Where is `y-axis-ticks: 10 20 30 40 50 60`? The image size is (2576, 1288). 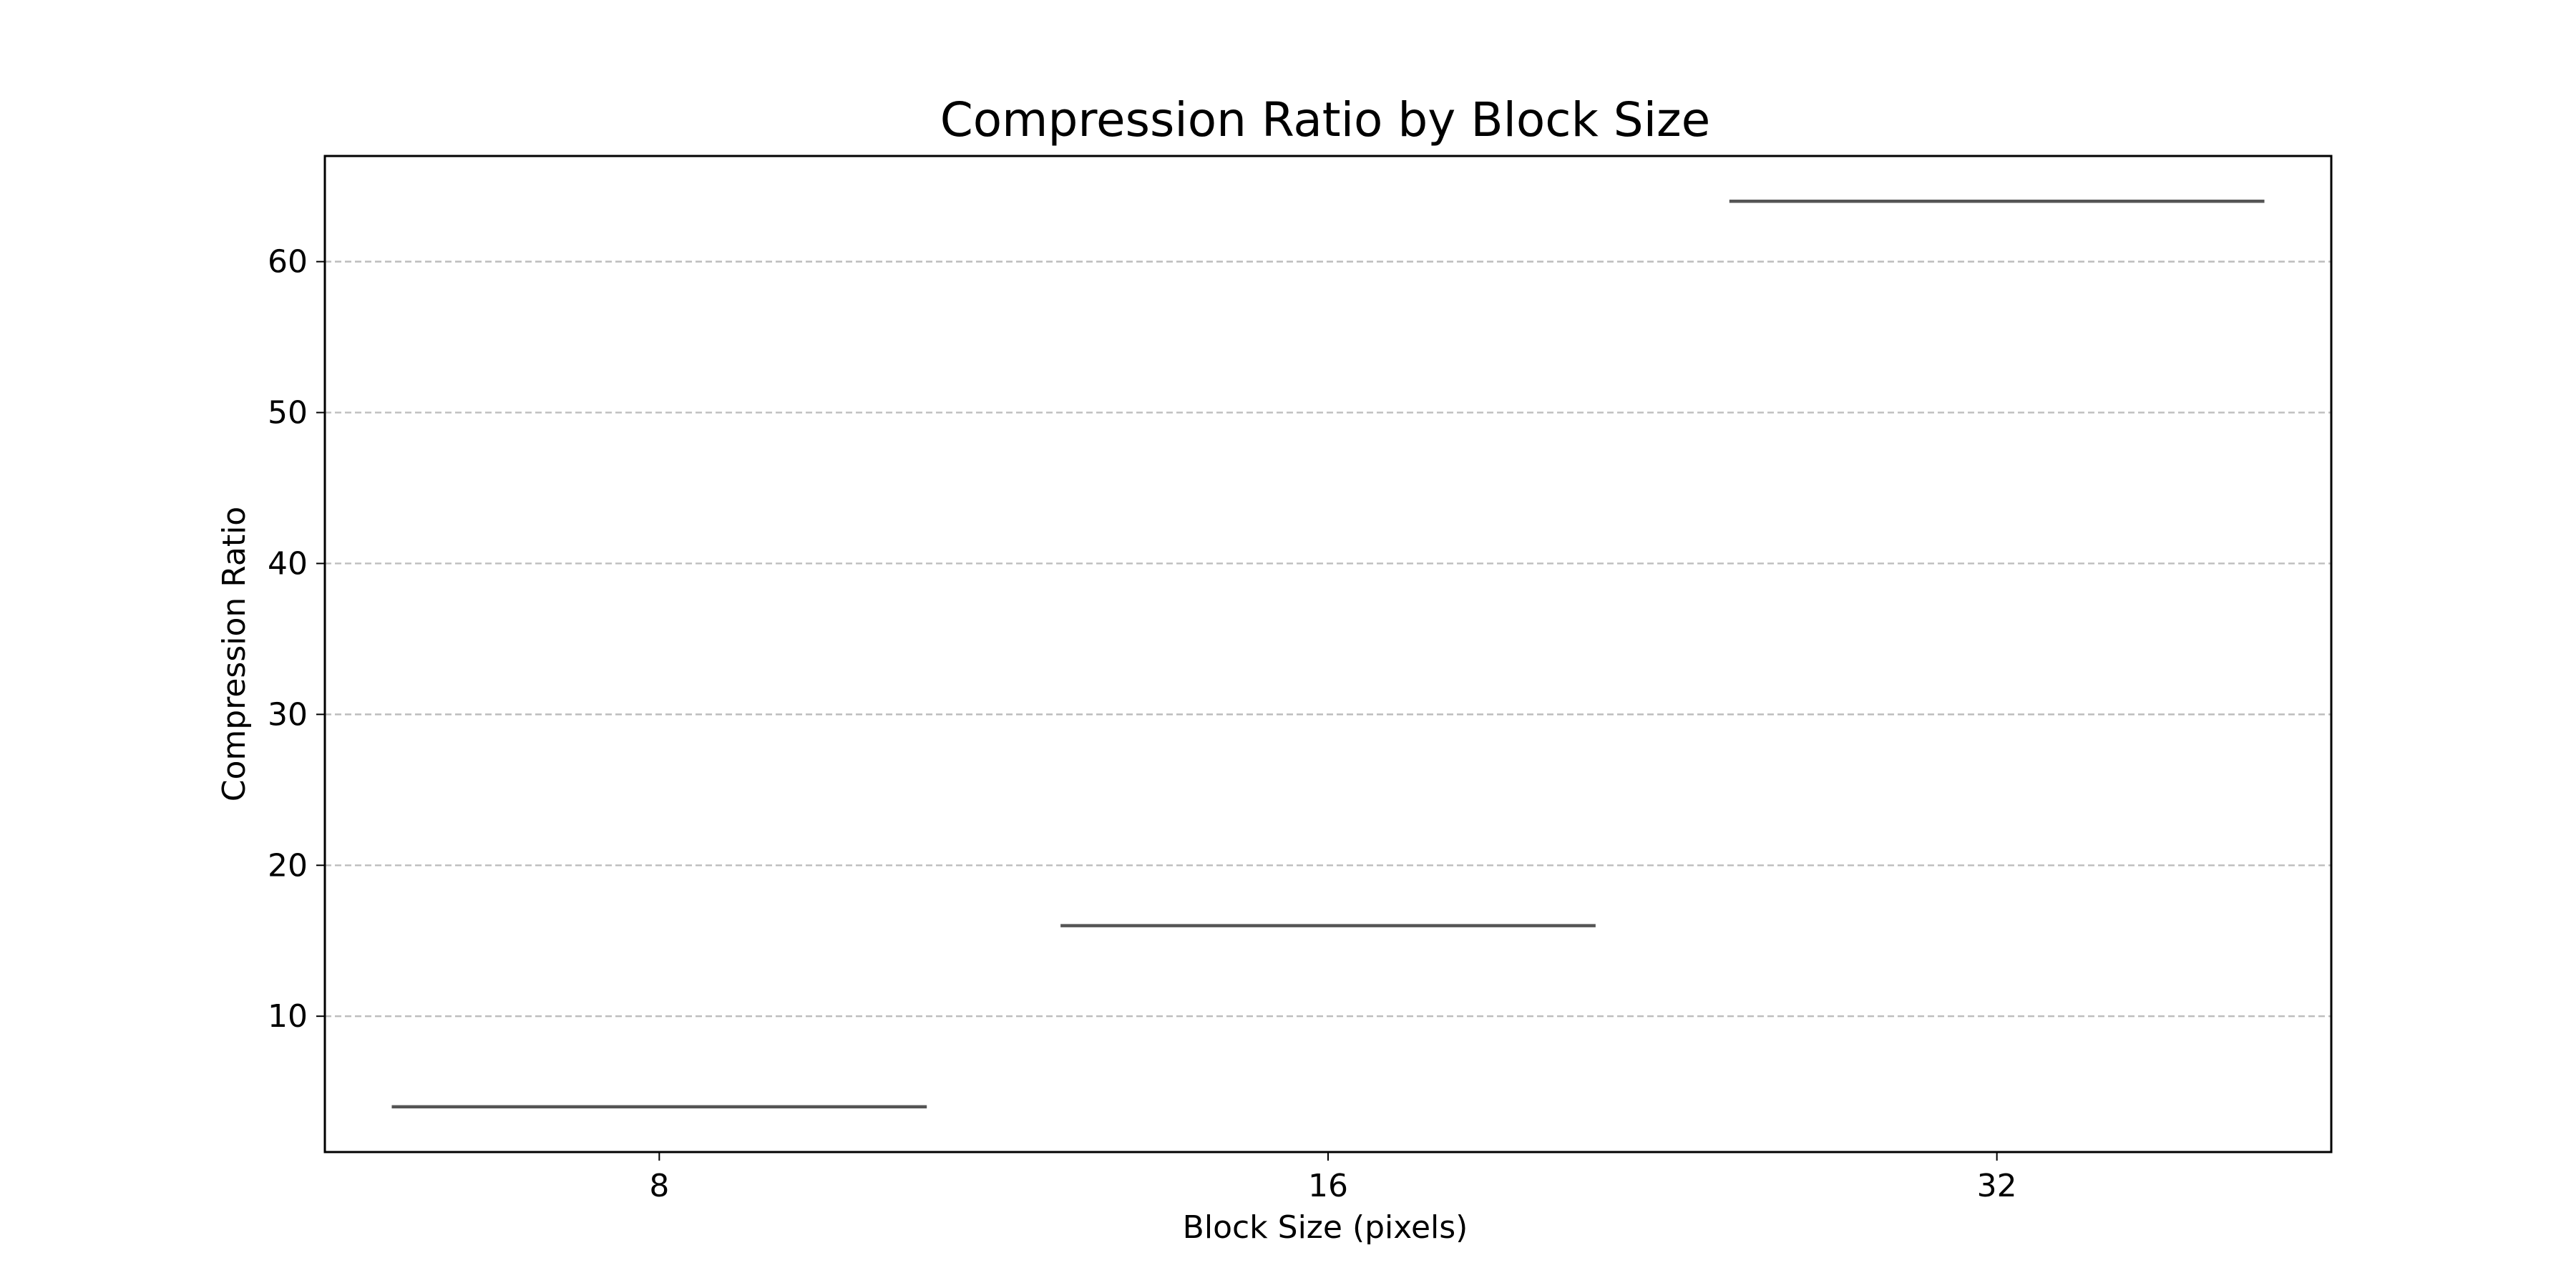 y-axis-ticks: 10 20 30 40 50 60 is located at coordinates (296, 639).